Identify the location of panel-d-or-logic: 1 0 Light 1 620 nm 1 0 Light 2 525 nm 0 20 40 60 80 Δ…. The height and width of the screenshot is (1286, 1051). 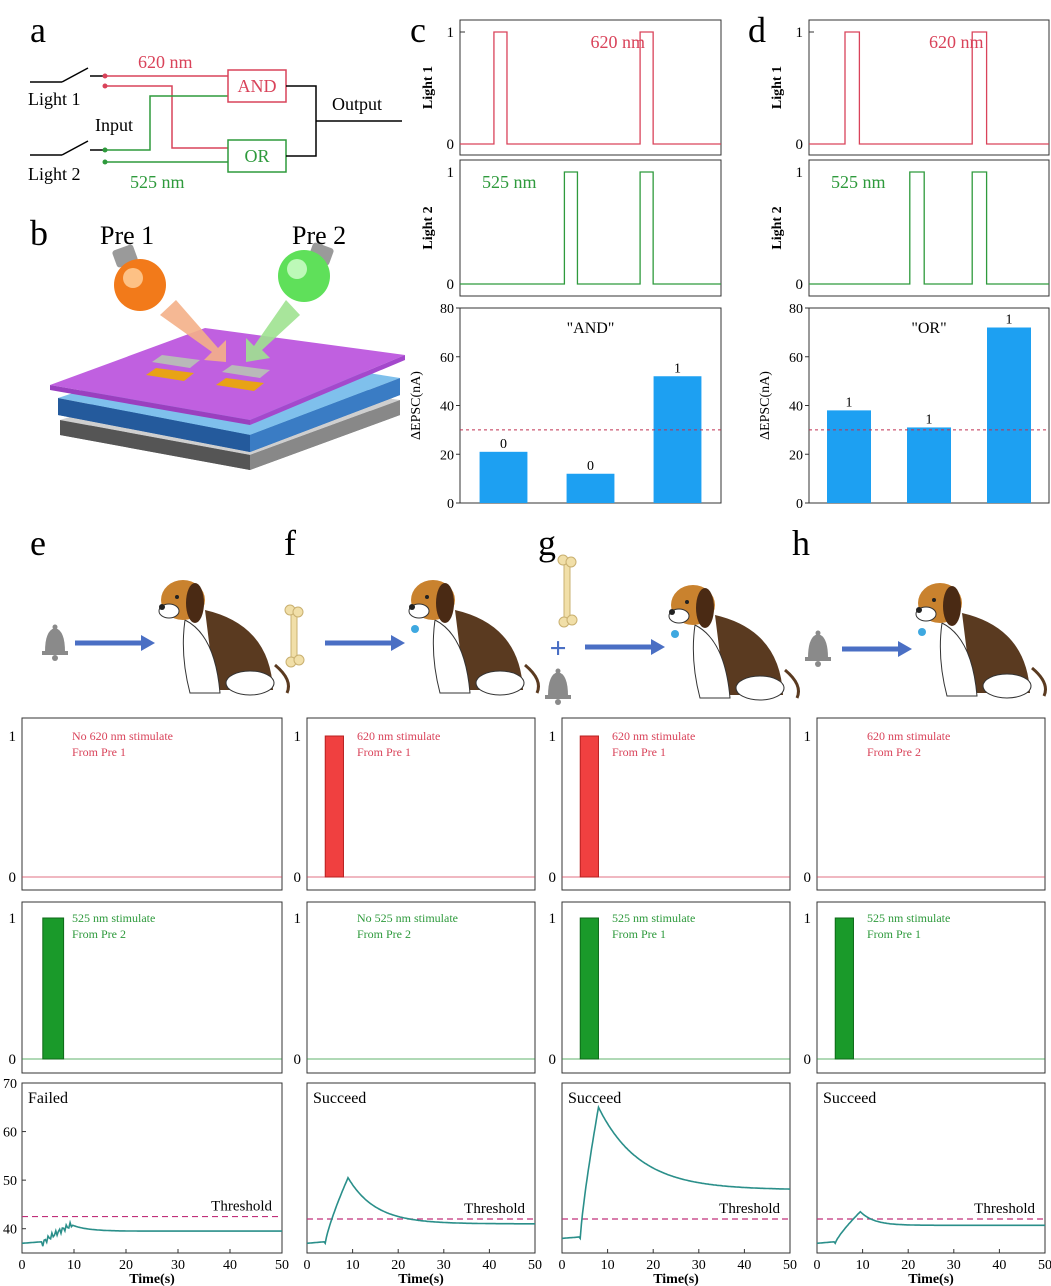
(904, 265).